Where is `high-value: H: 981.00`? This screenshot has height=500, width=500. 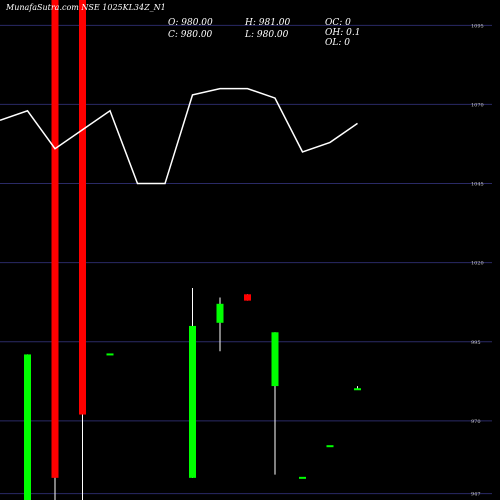 high-value: H: 981.00 is located at coordinates (268, 23).